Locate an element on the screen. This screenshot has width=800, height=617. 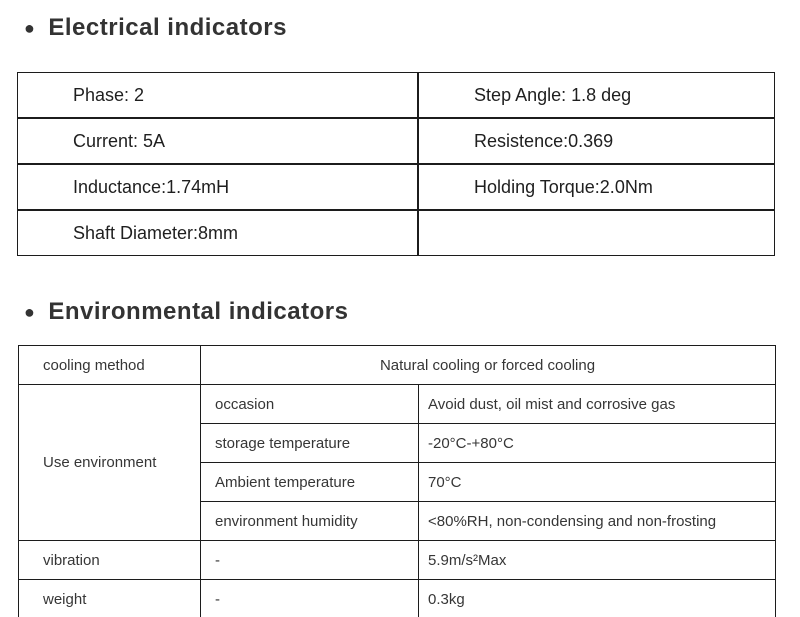
table-row-storage-temperature: storage temperature -20°C-+80°C is located at coordinates (397, 443).